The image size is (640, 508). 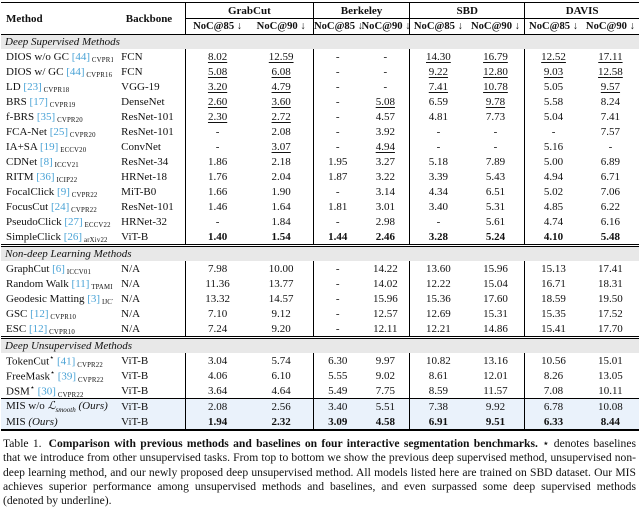 I want to click on citation-link: [41], so click(x=65, y=361).